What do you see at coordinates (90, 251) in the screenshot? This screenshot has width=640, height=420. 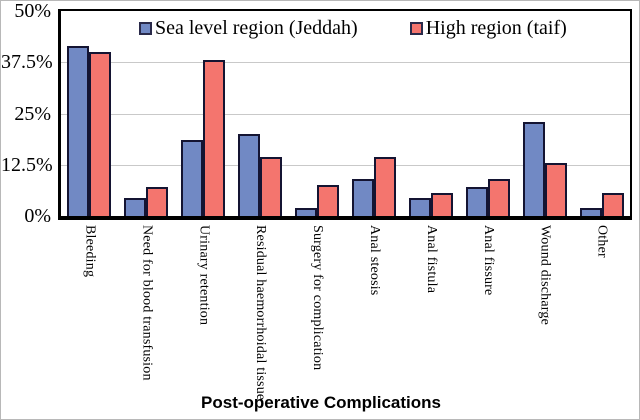 I see `x-category-label: Bleeding` at bounding box center [90, 251].